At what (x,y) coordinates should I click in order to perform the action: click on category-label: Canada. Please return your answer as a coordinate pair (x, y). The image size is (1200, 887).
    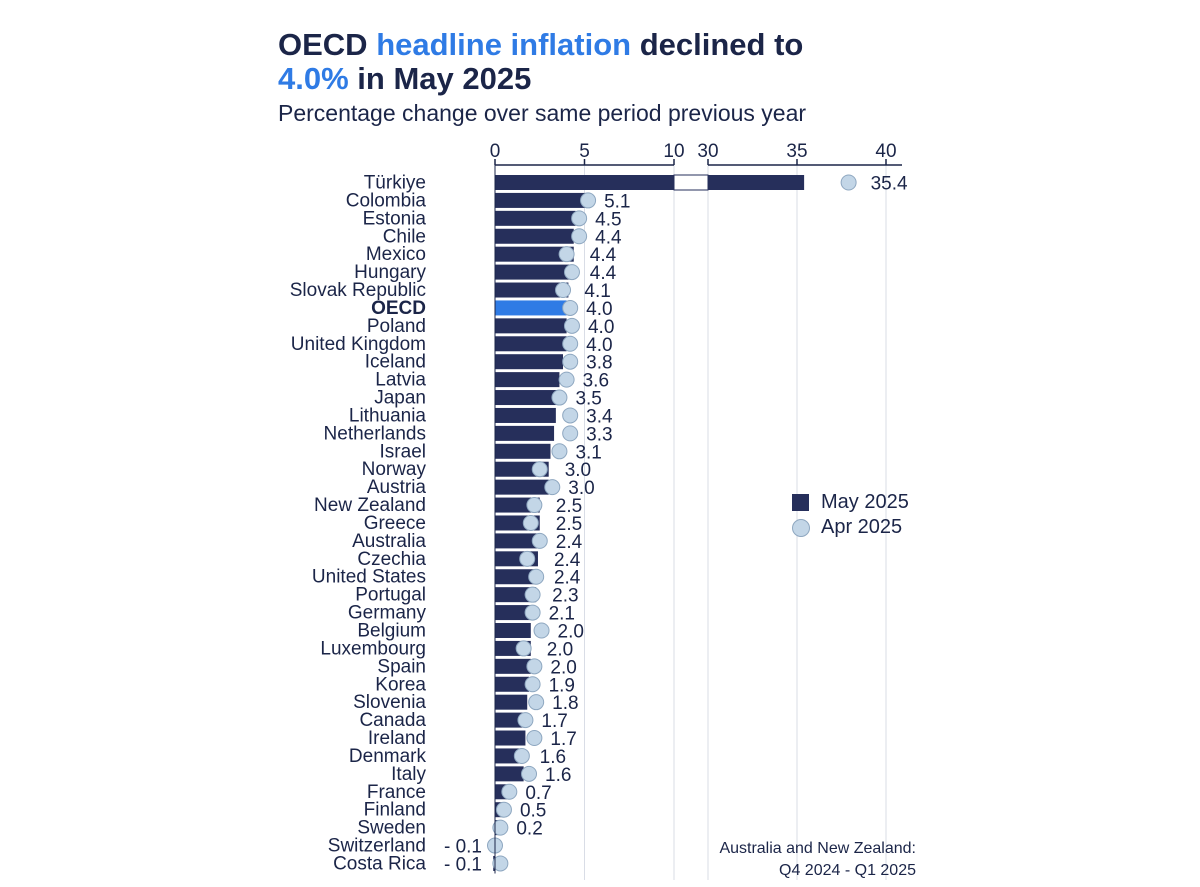
    Looking at the image, I should click on (392, 720).